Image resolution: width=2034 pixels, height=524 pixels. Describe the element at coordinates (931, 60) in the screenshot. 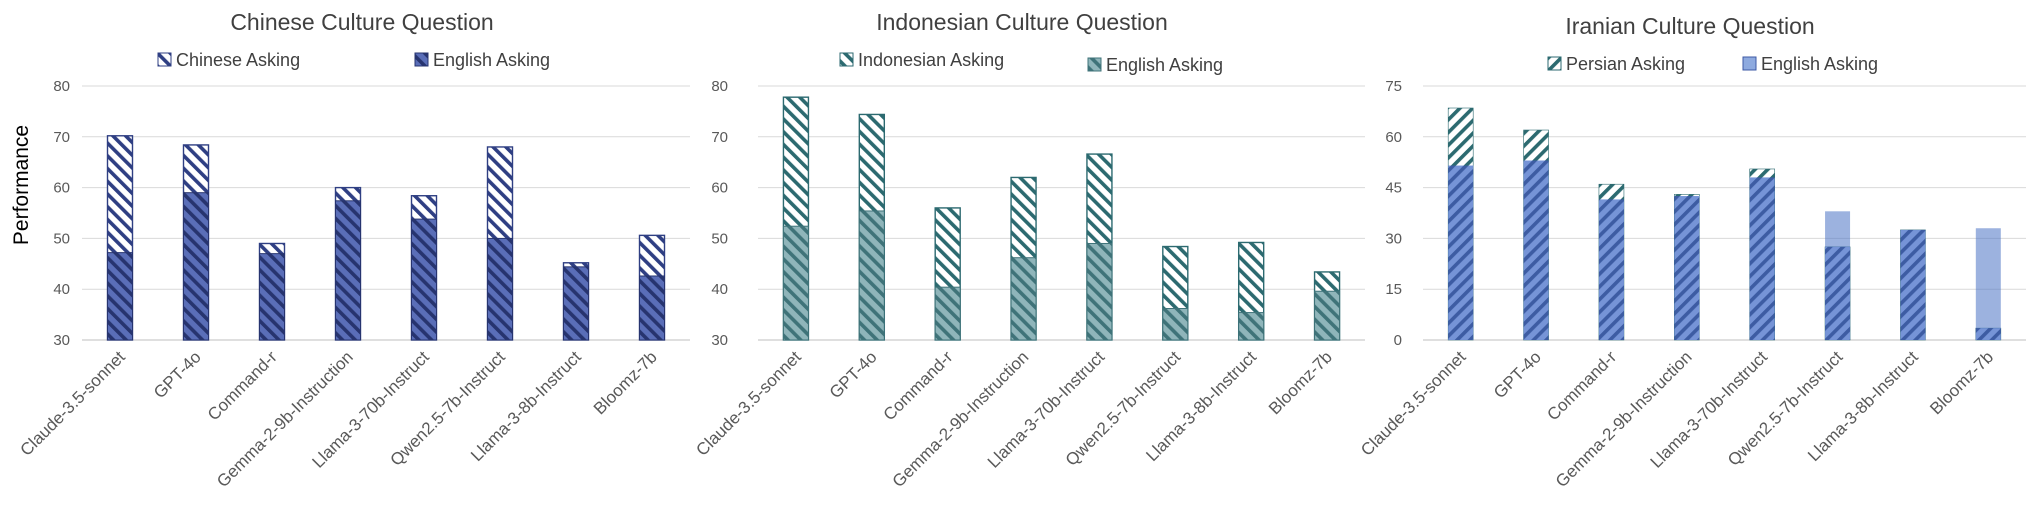

I see `legend-label: Indonesian Asking` at that location.